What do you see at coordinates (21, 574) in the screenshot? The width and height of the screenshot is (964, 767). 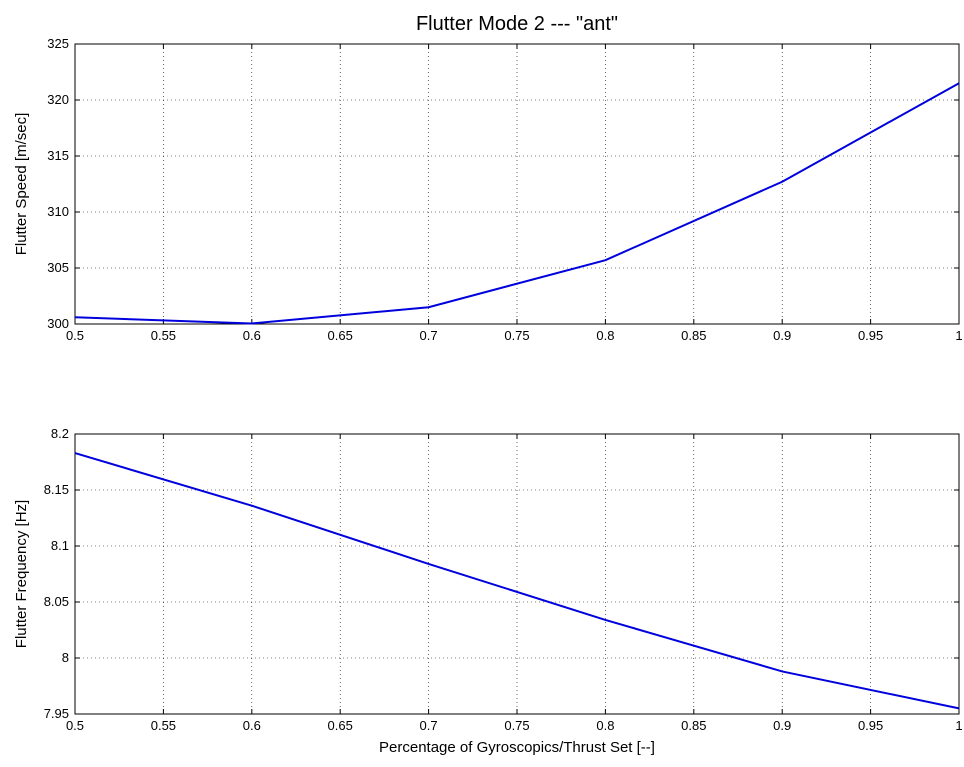 I see `y-axis-label-frequency: Flutter Frequency [Hz]` at bounding box center [21, 574].